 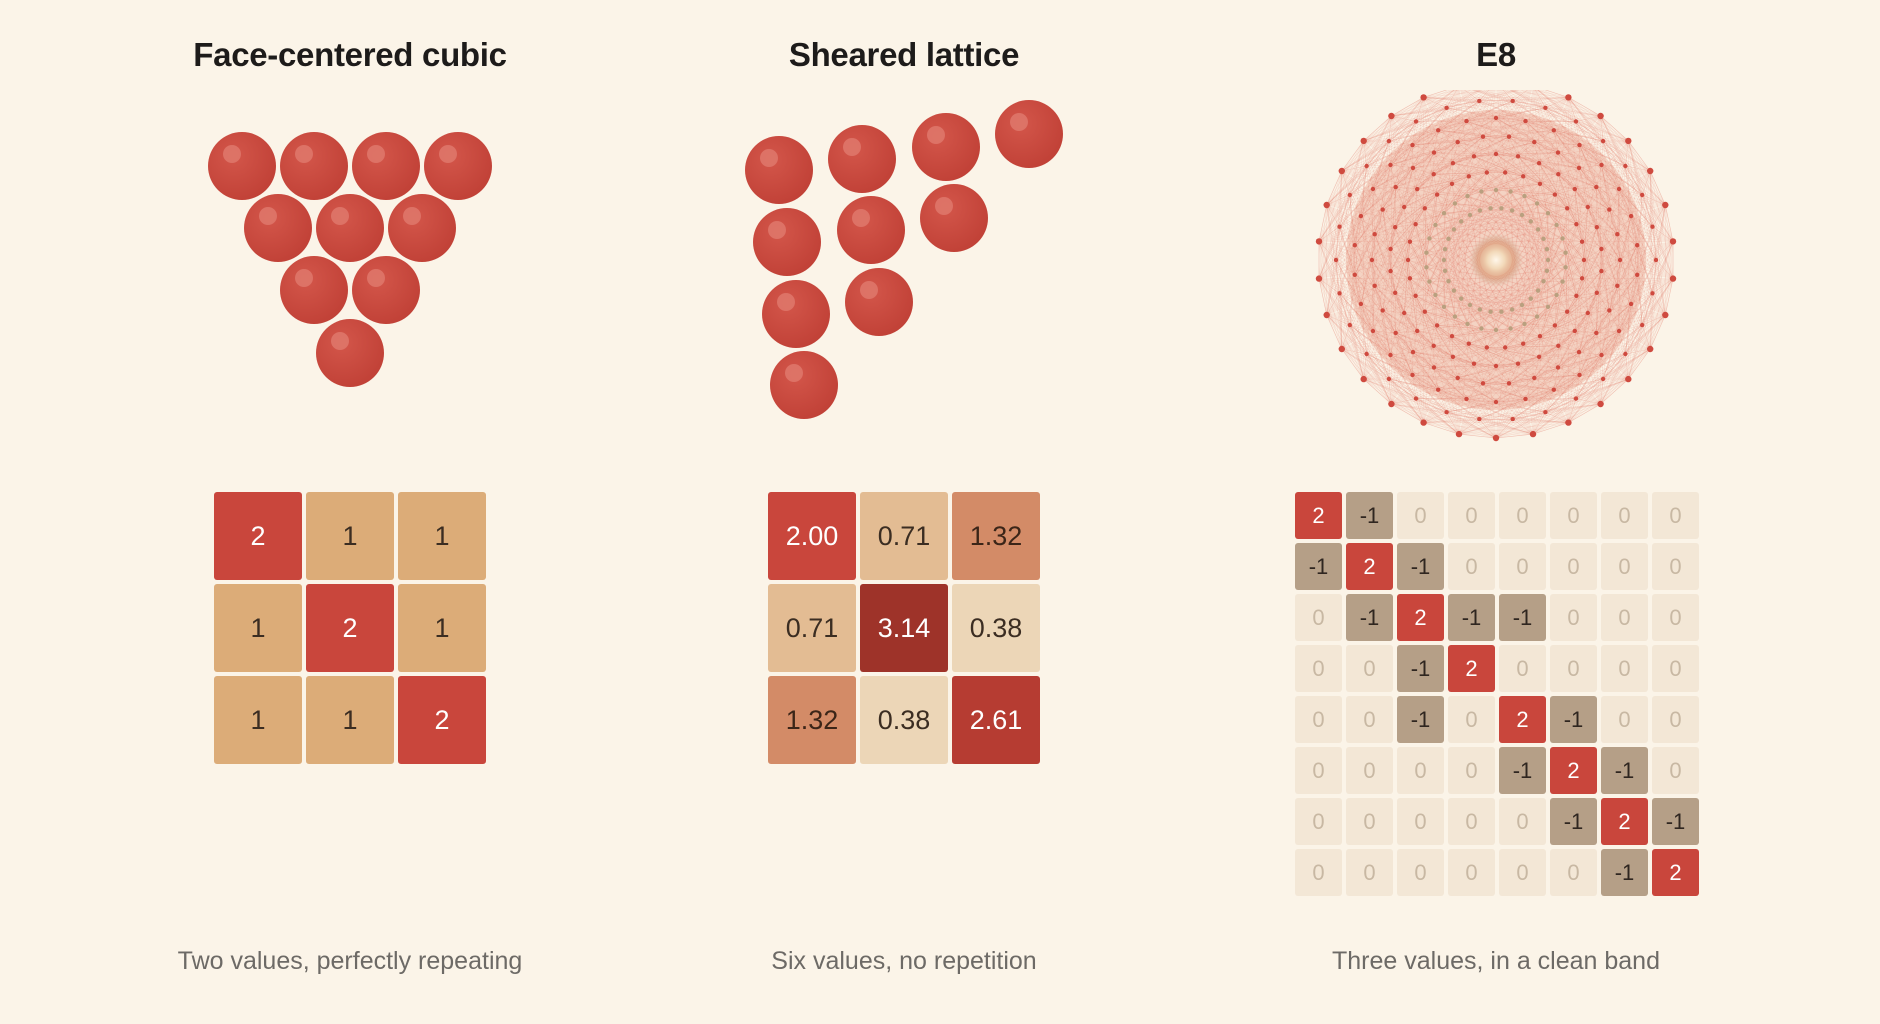 What do you see at coordinates (350, 54) in the screenshot?
I see `panel-title: Face-centered cubic` at bounding box center [350, 54].